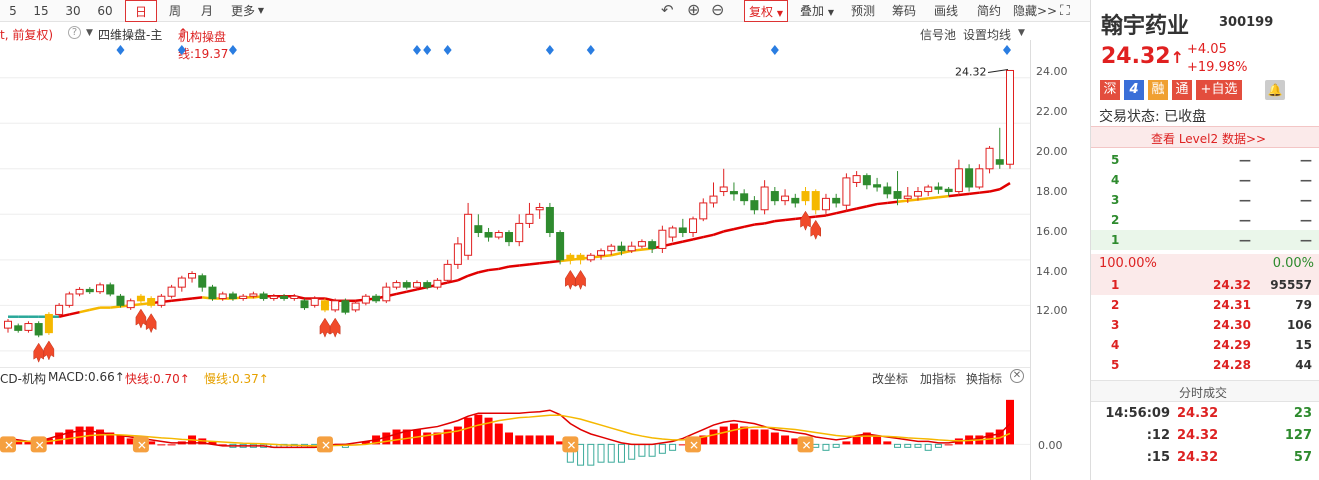 Image resolution: width=1319 pixels, height=480 pixels. Describe the element at coordinates (1209, 139) in the screenshot. I see `level2-link: 查看 Level2 数据>>` at that location.